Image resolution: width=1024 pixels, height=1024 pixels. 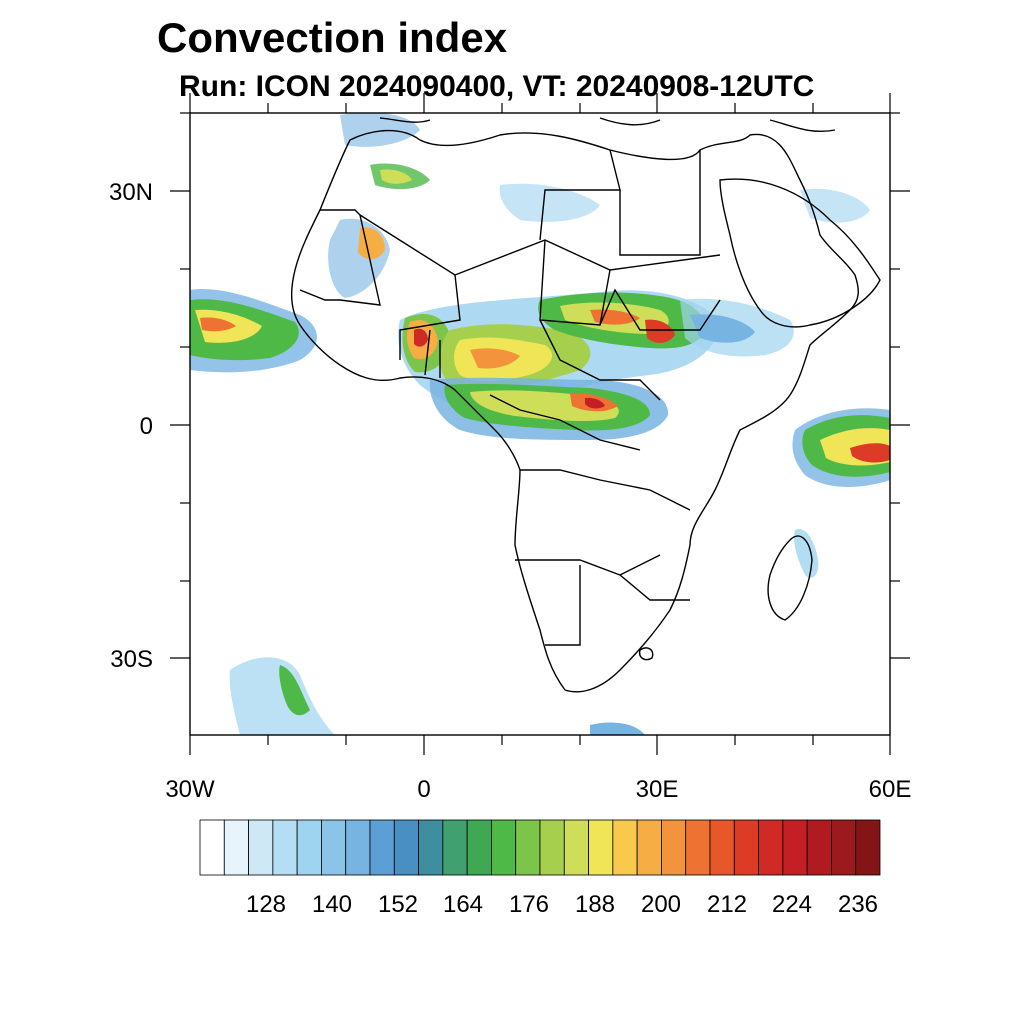 I want to click on colorbar-label: 212, so click(x=727, y=904).